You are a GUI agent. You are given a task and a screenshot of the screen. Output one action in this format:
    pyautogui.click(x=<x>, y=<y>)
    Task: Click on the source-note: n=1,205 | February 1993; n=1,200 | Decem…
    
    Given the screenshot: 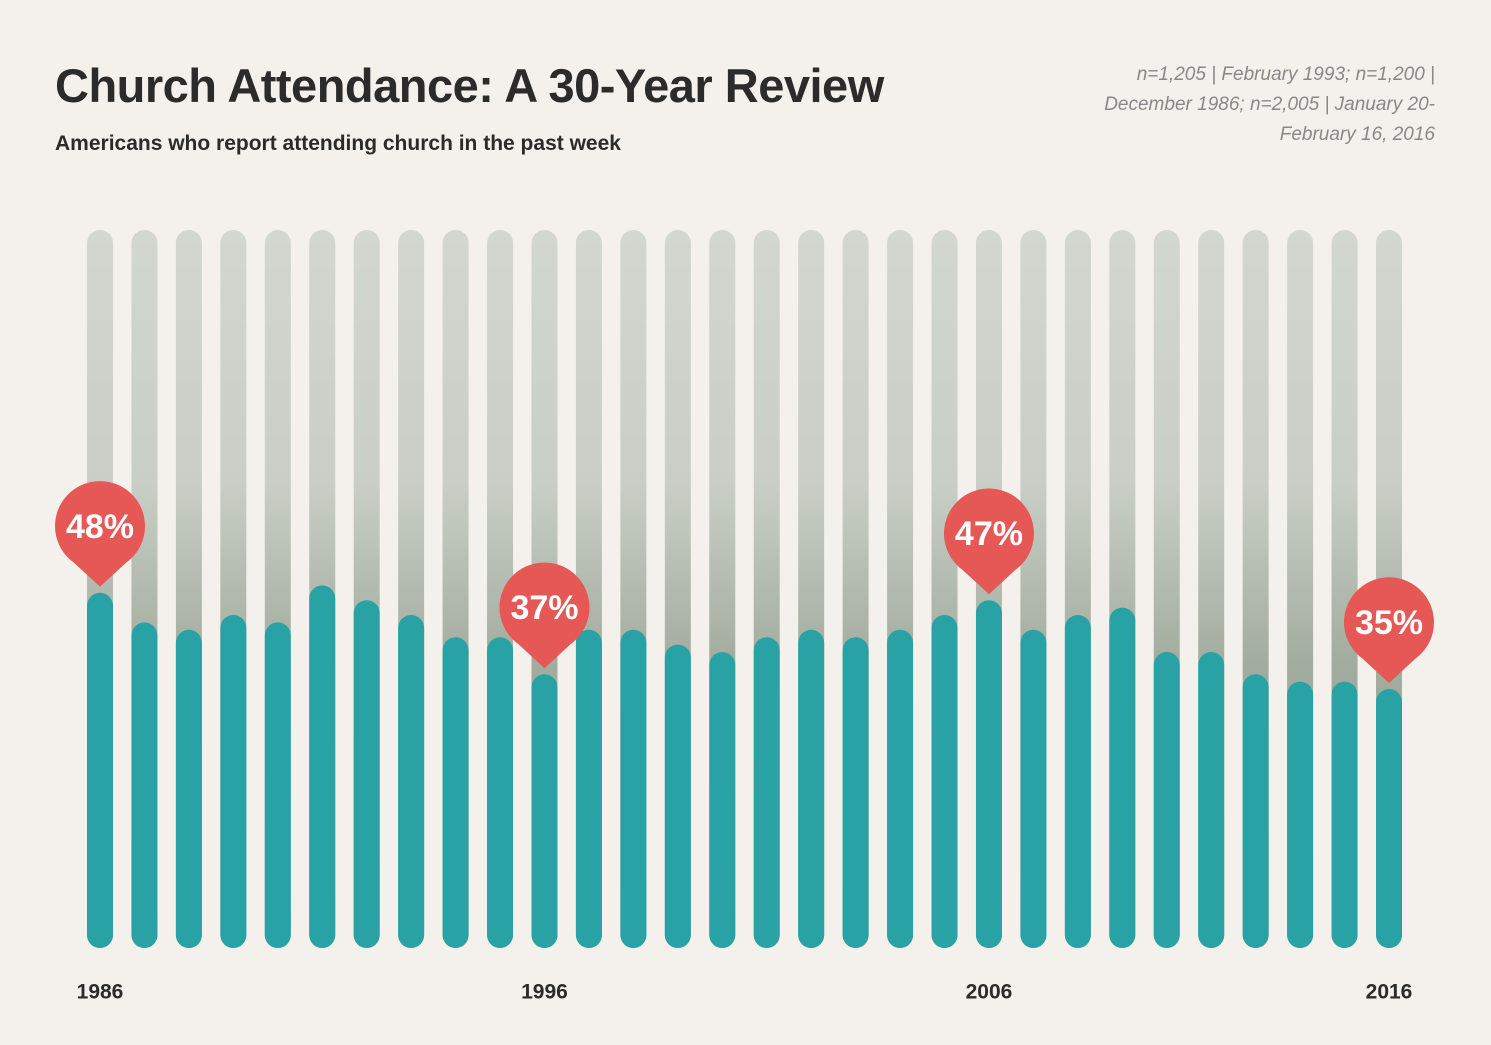 What is the action you would take?
    pyautogui.click(x=1269, y=104)
    